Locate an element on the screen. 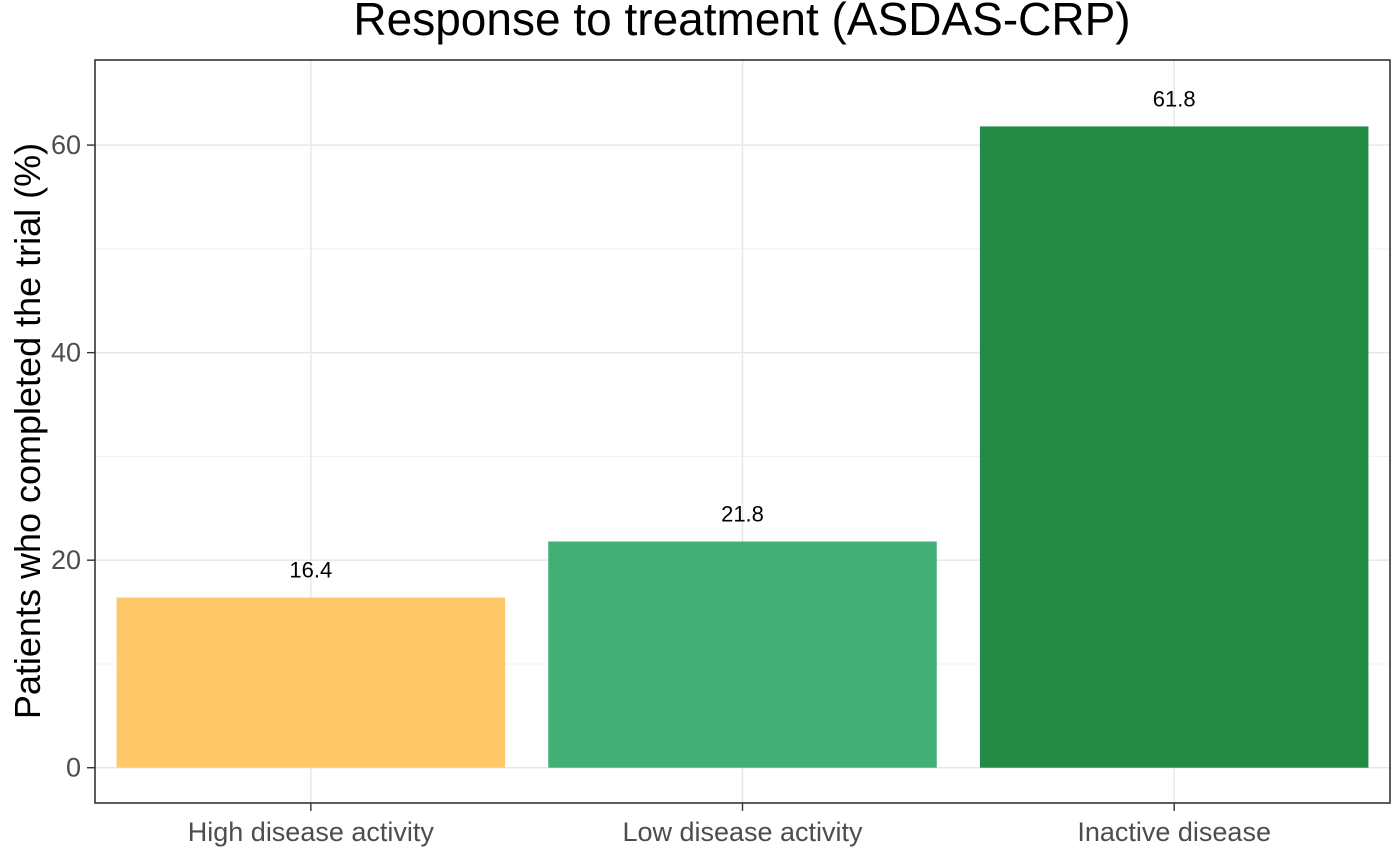  y-tick-label: 40 is located at coordinates (66, 353).